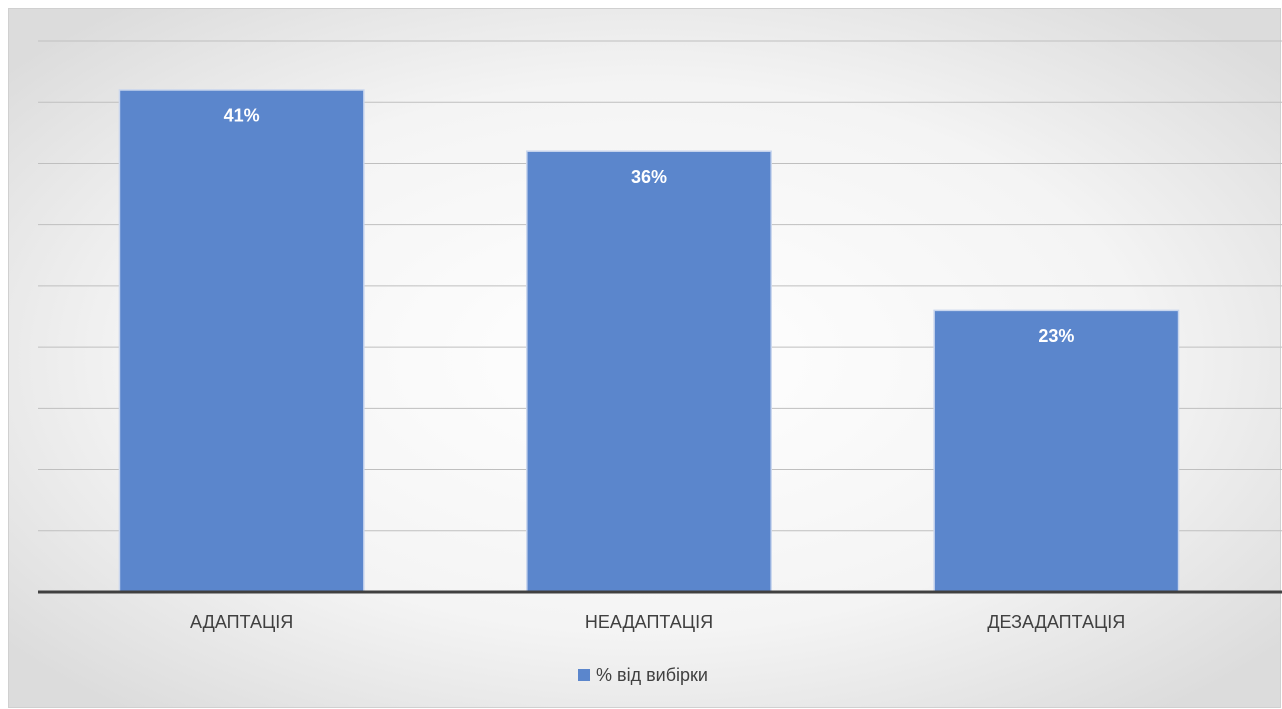 The height and width of the screenshot is (709, 1282). What do you see at coordinates (242, 116) in the screenshot?
I see `data-label: 41%` at bounding box center [242, 116].